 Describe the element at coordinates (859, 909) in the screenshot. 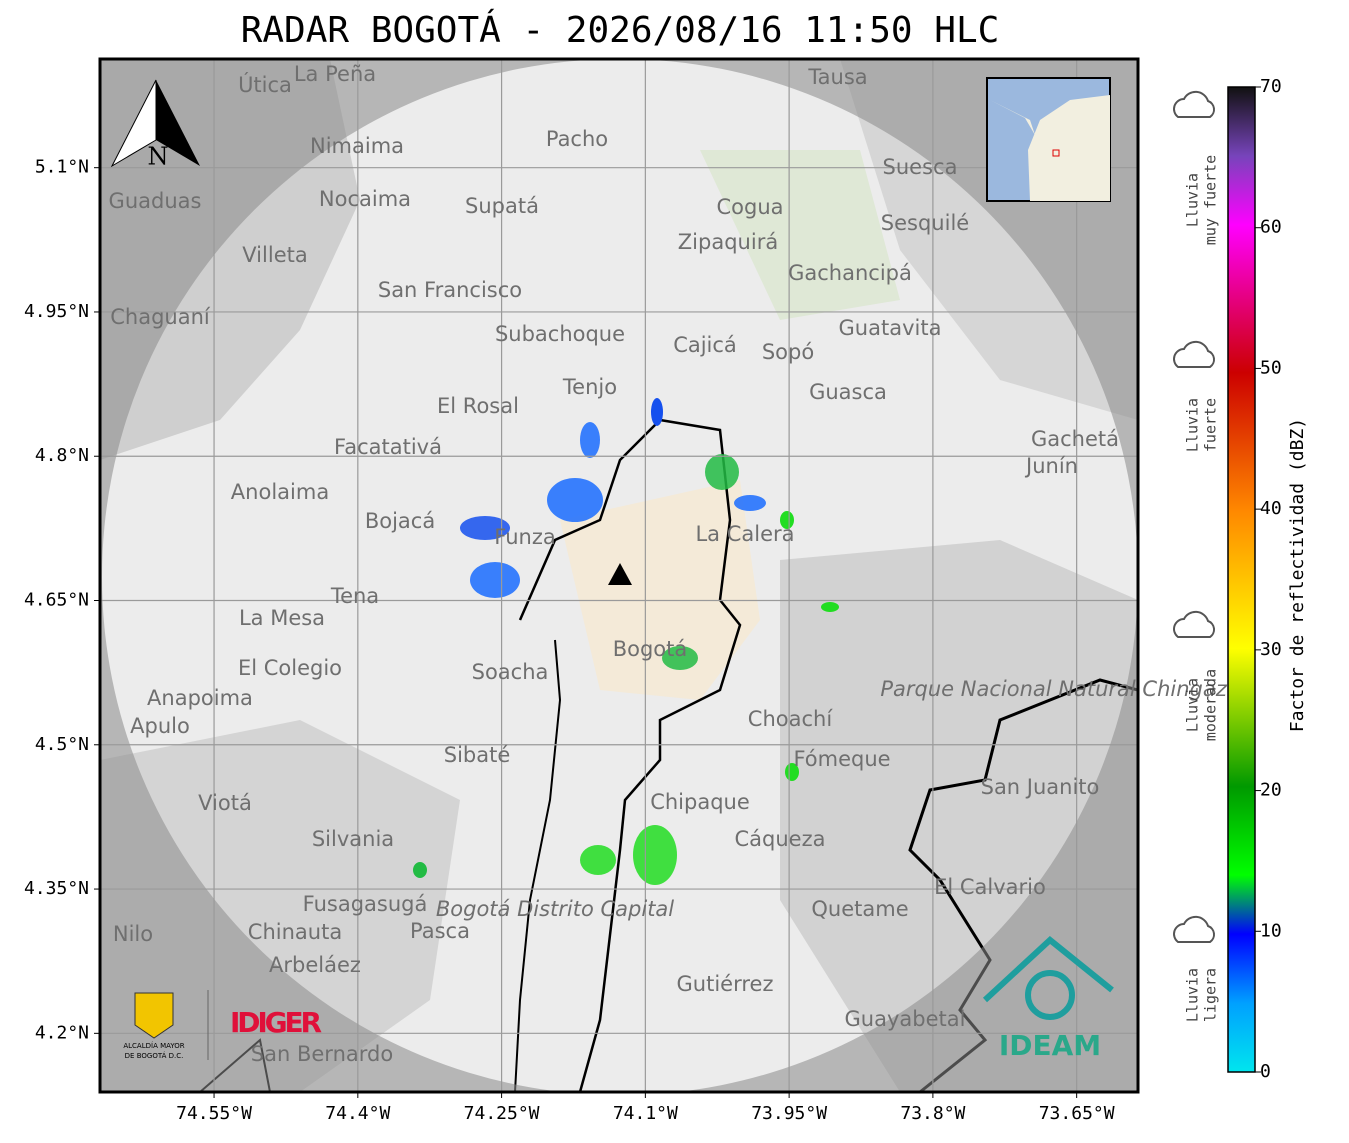

I see `place-label: Quetame` at that location.